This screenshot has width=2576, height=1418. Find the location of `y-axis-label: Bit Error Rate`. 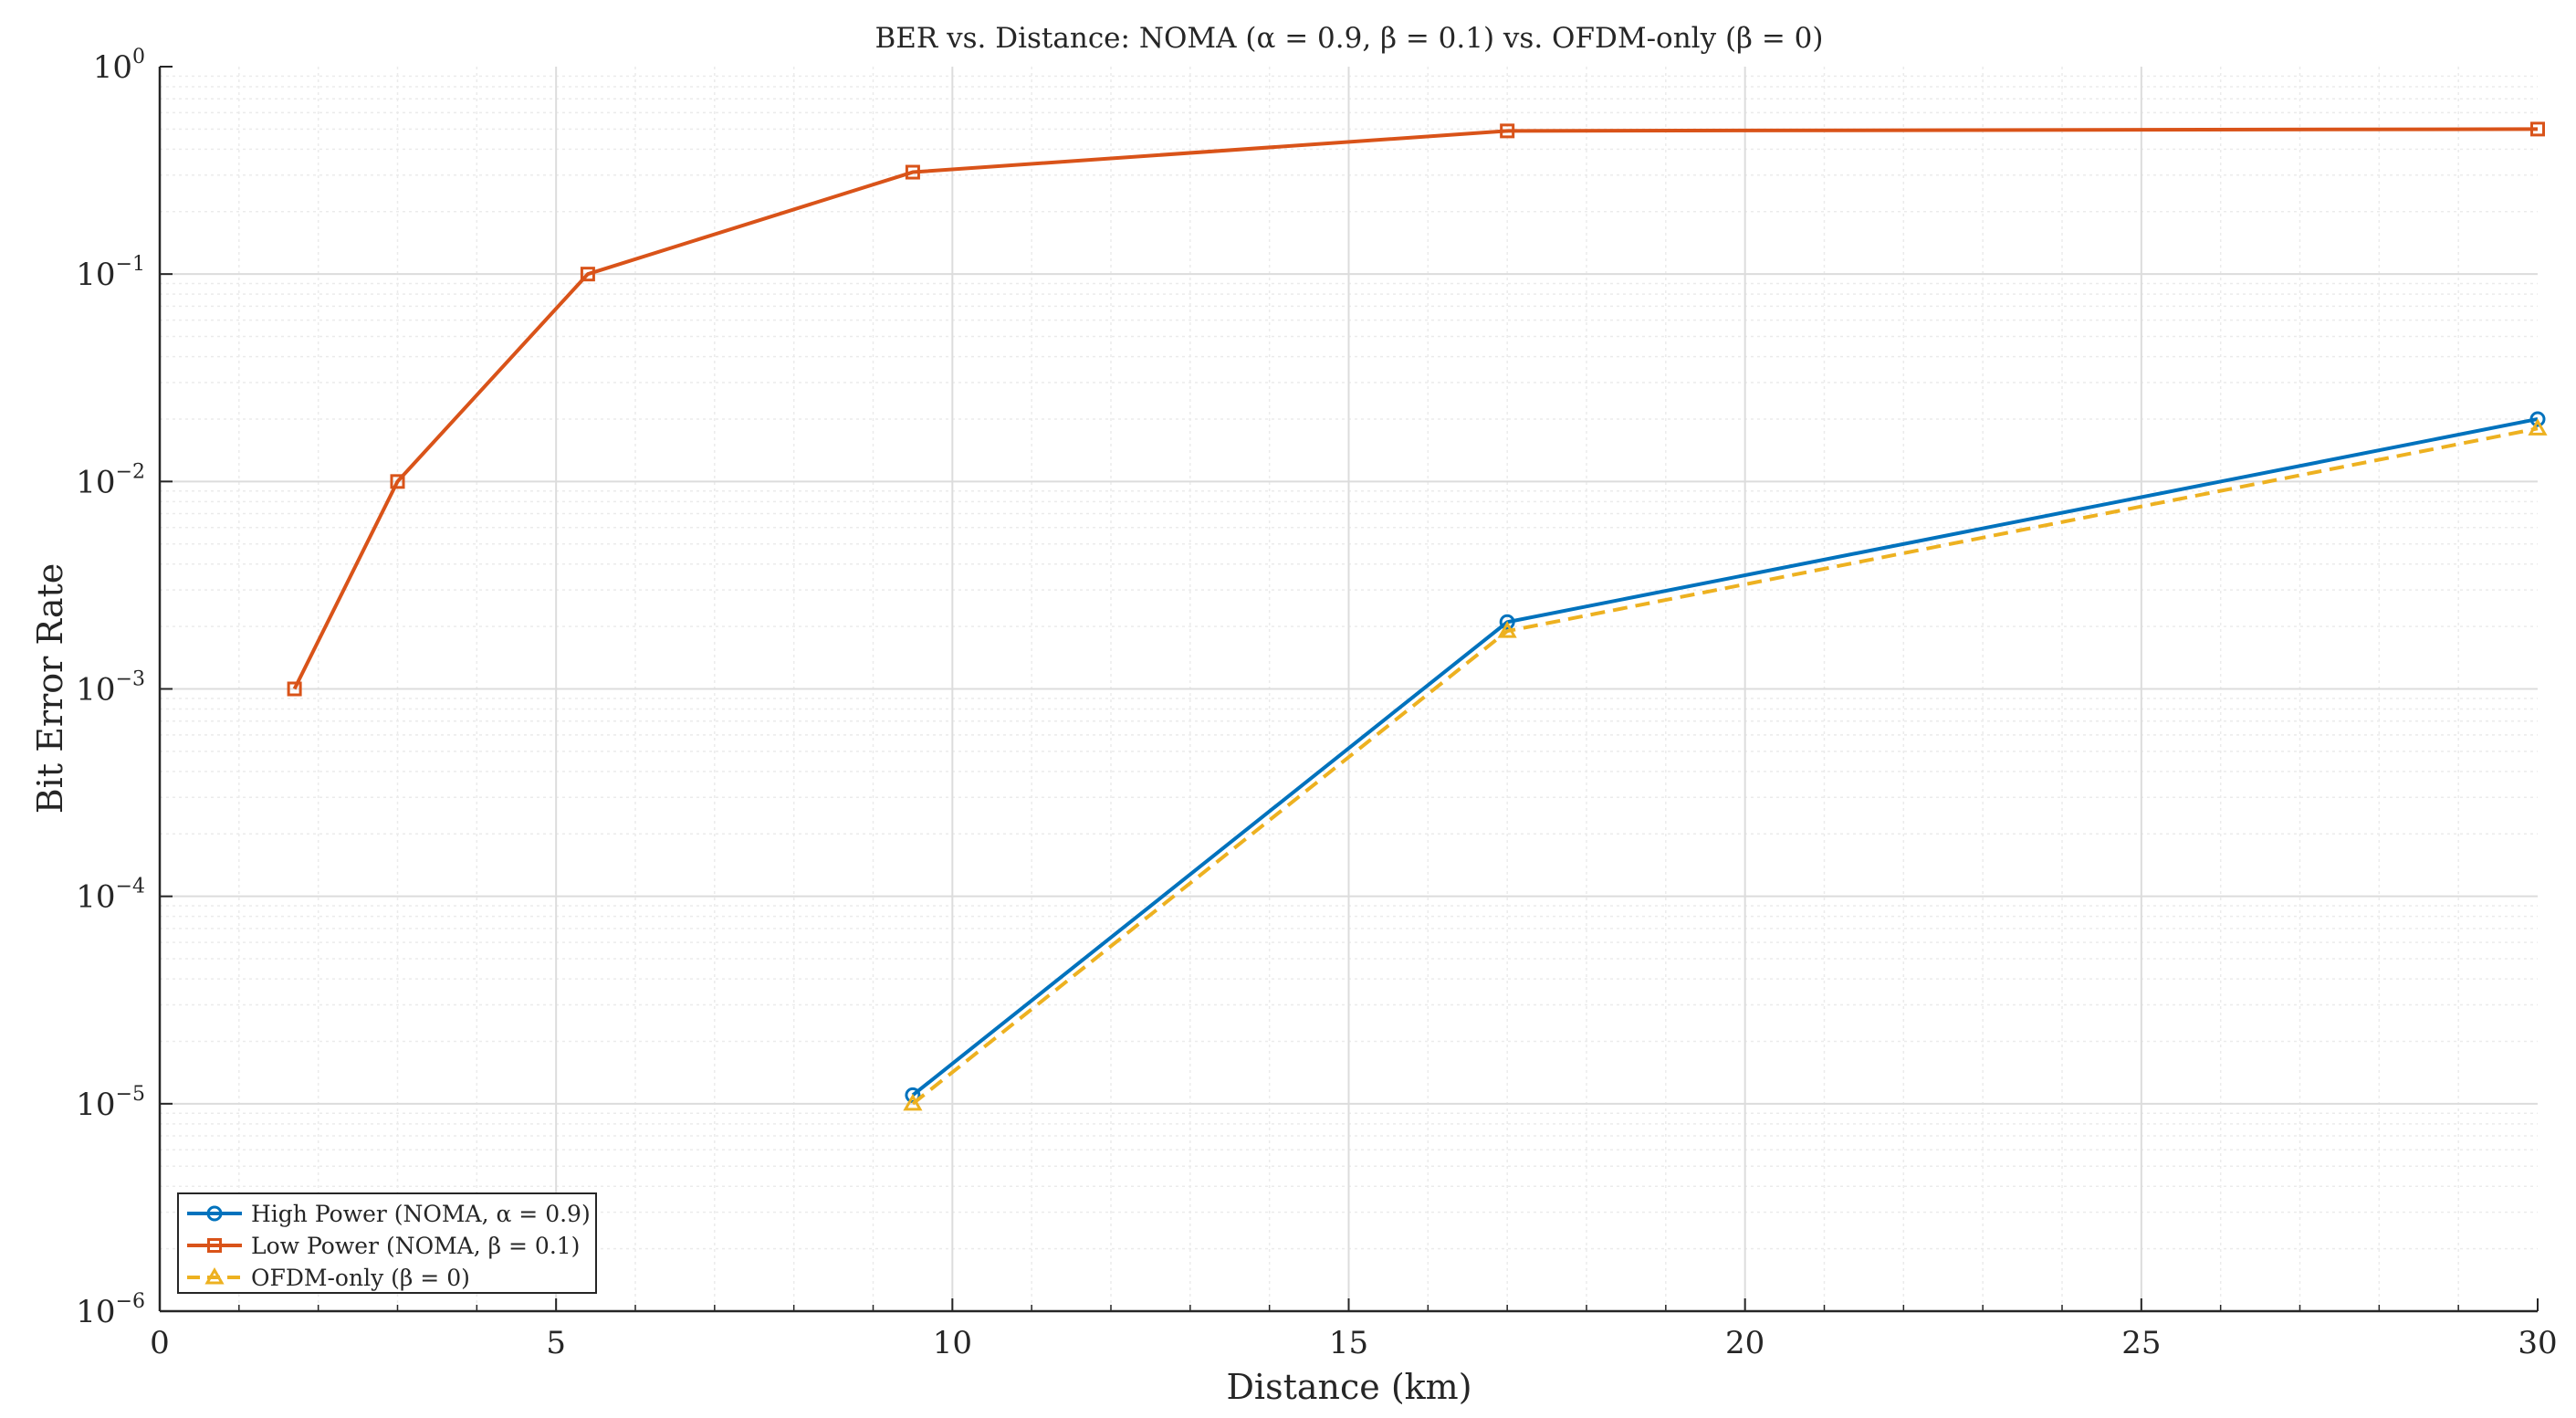

y-axis-label: Bit Error Rate is located at coordinates (50, 688).